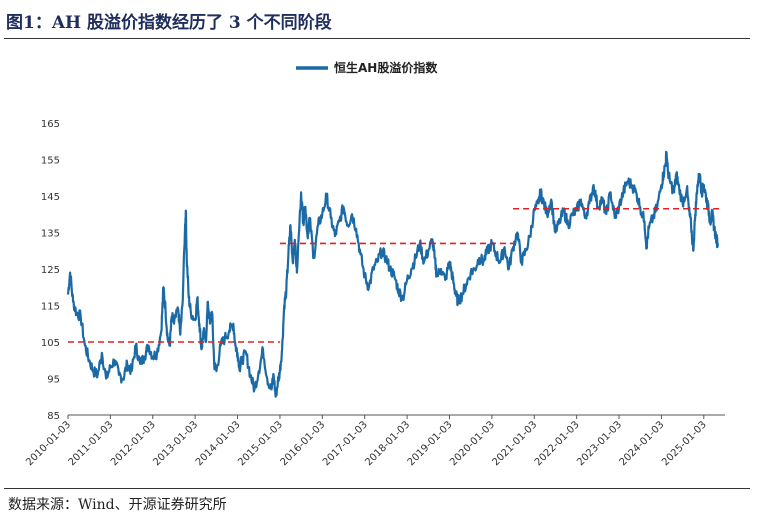 The width and height of the screenshot is (758, 525). I want to click on y-tick-label: 125, so click(50, 270).